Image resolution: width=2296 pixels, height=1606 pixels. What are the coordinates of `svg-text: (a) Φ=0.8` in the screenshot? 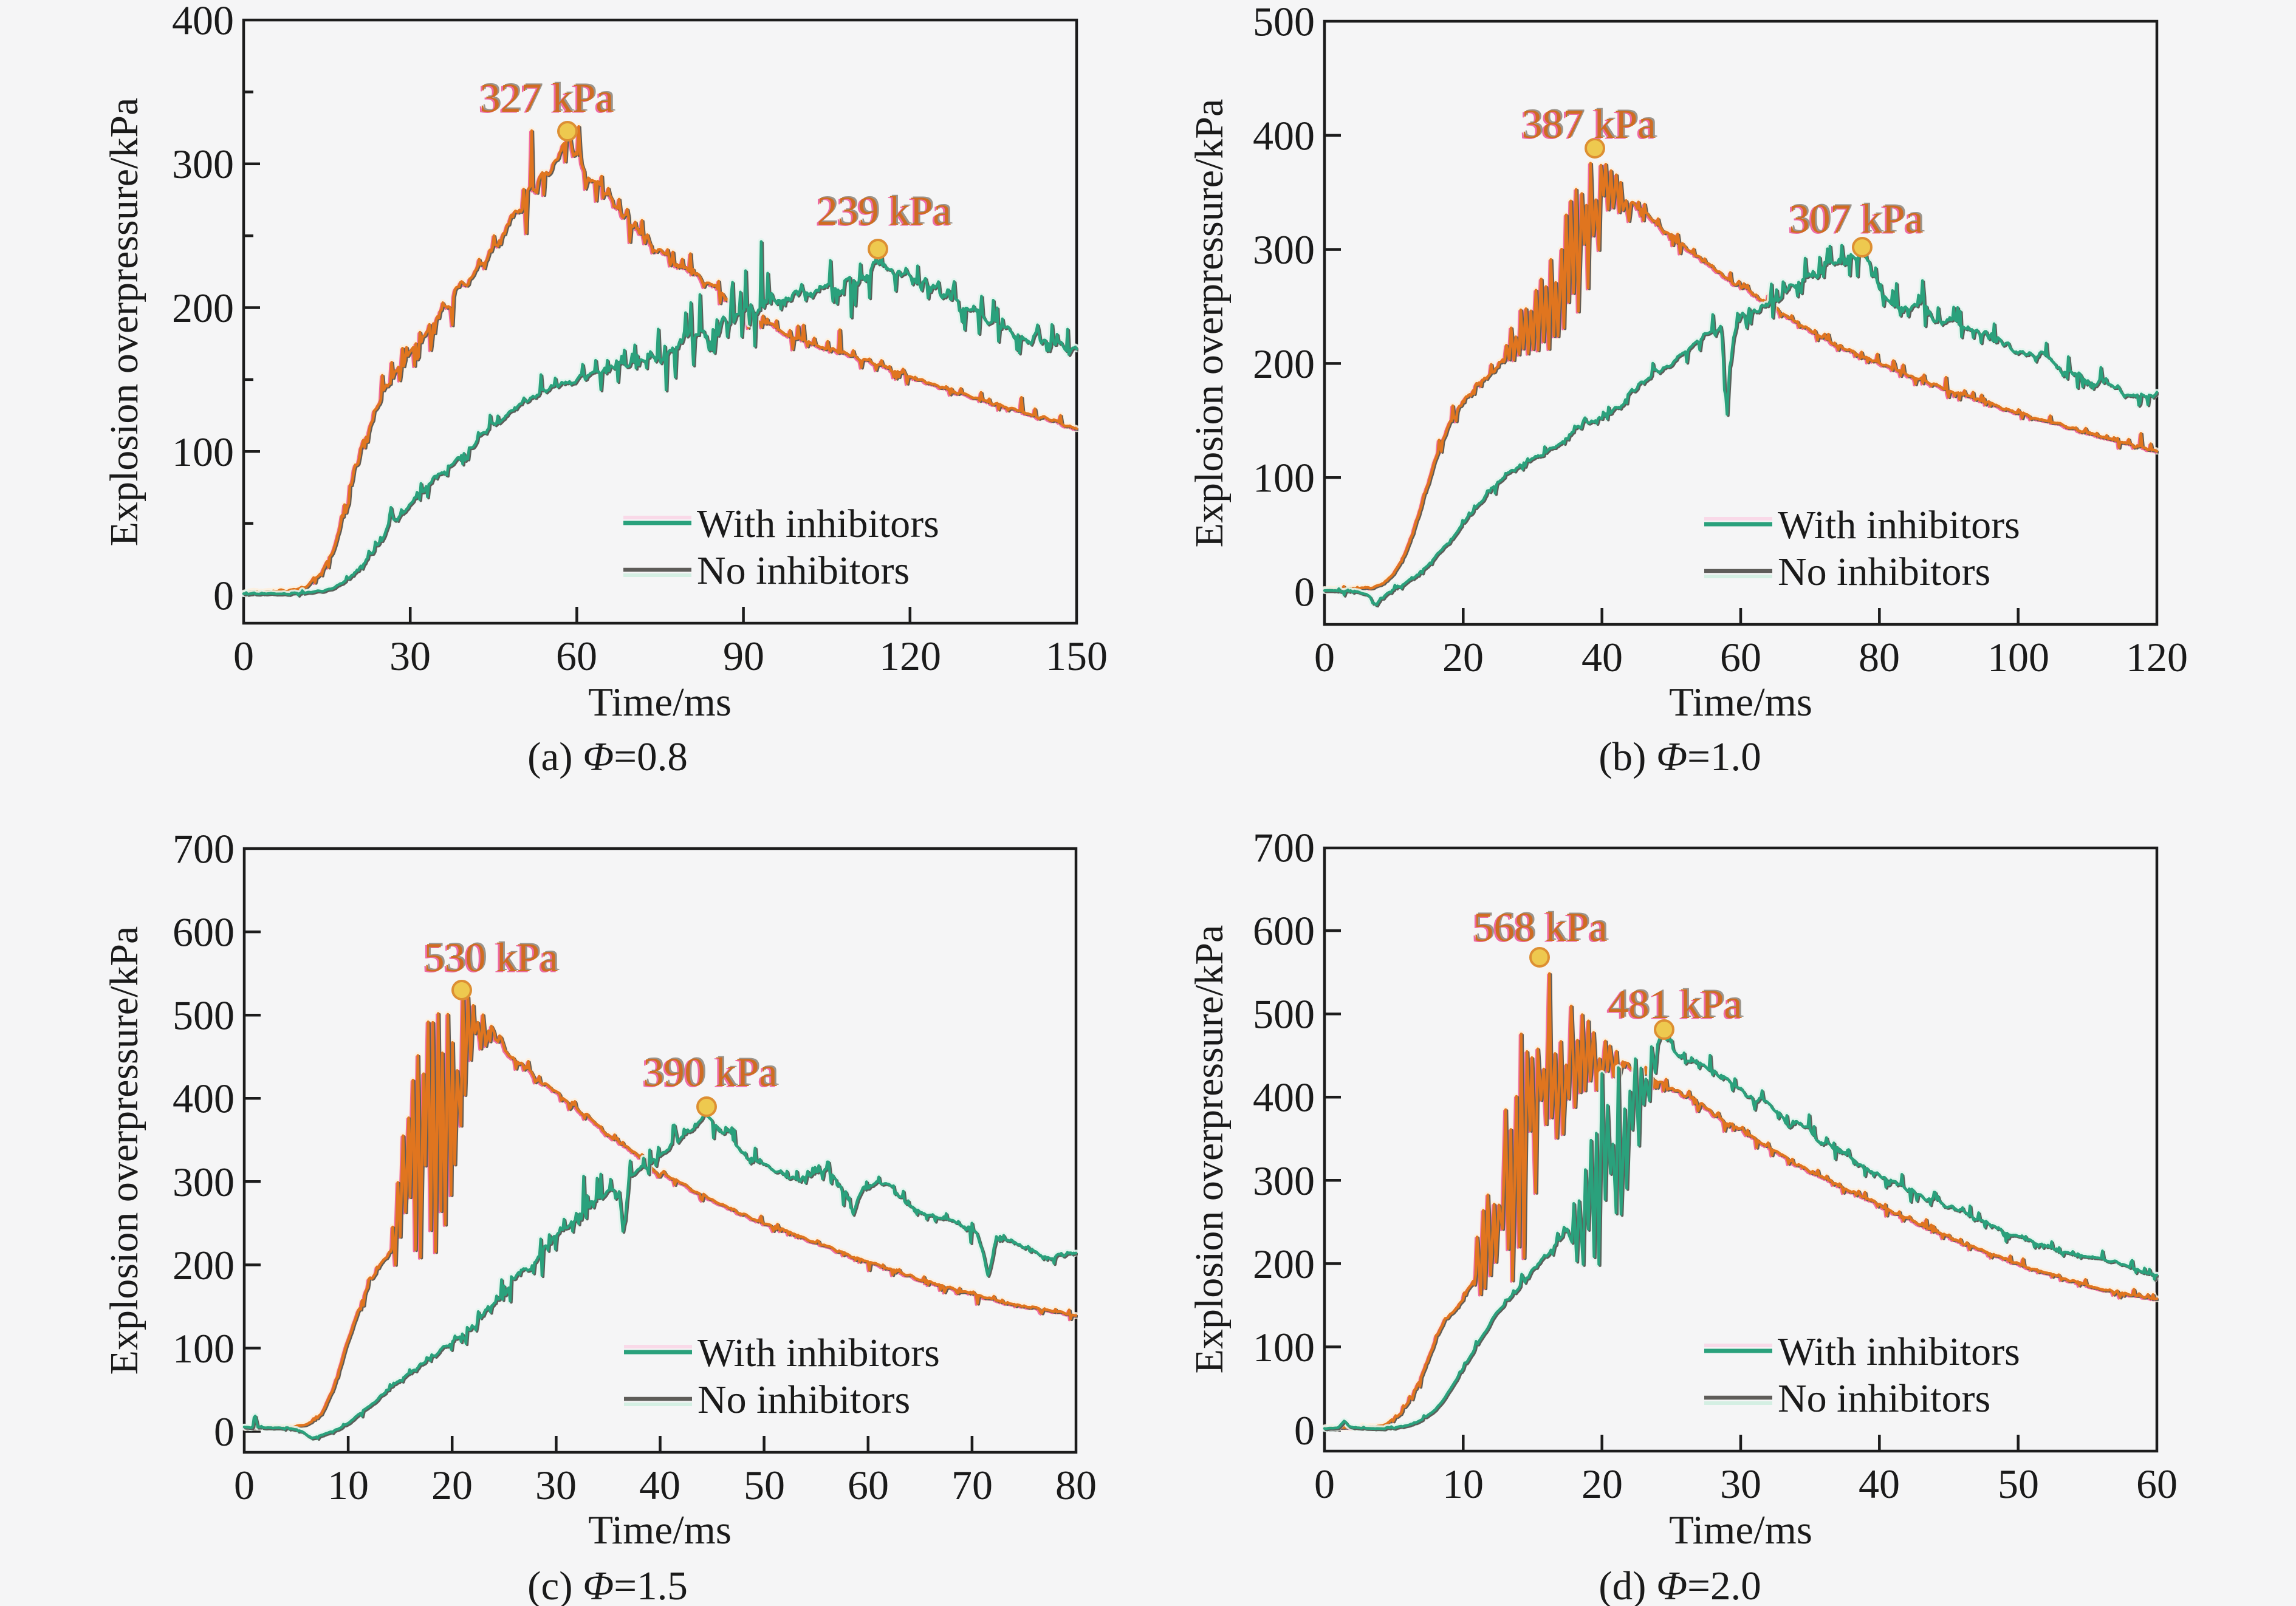 It's located at (607, 756).